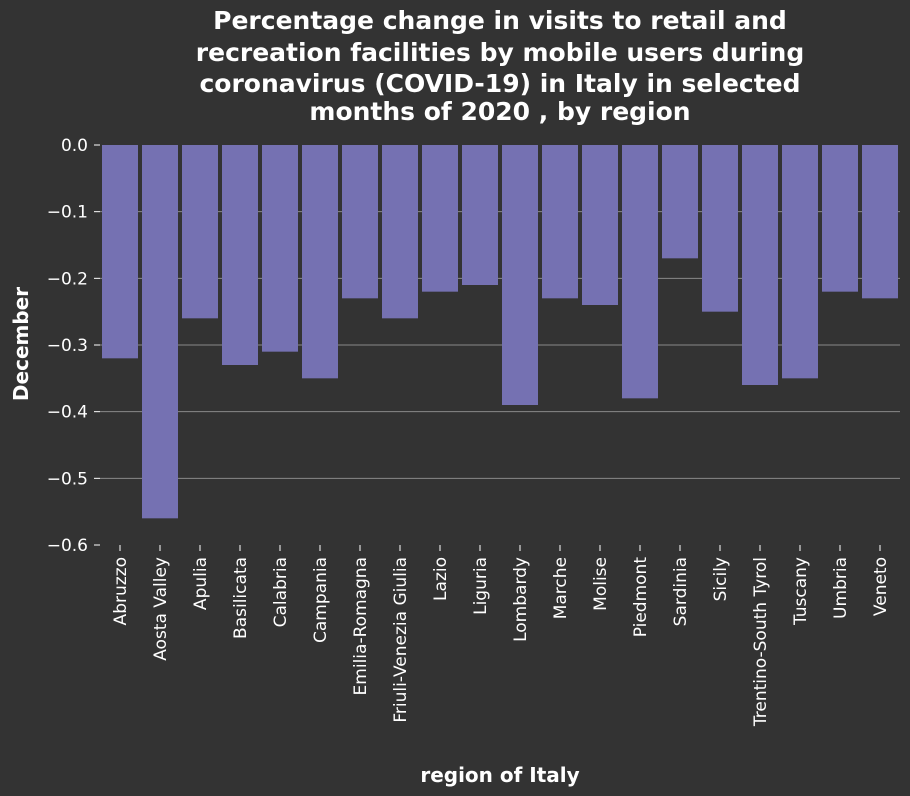  What do you see at coordinates (67, 479) in the screenshot?
I see `y-tick-label: −0.5` at bounding box center [67, 479].